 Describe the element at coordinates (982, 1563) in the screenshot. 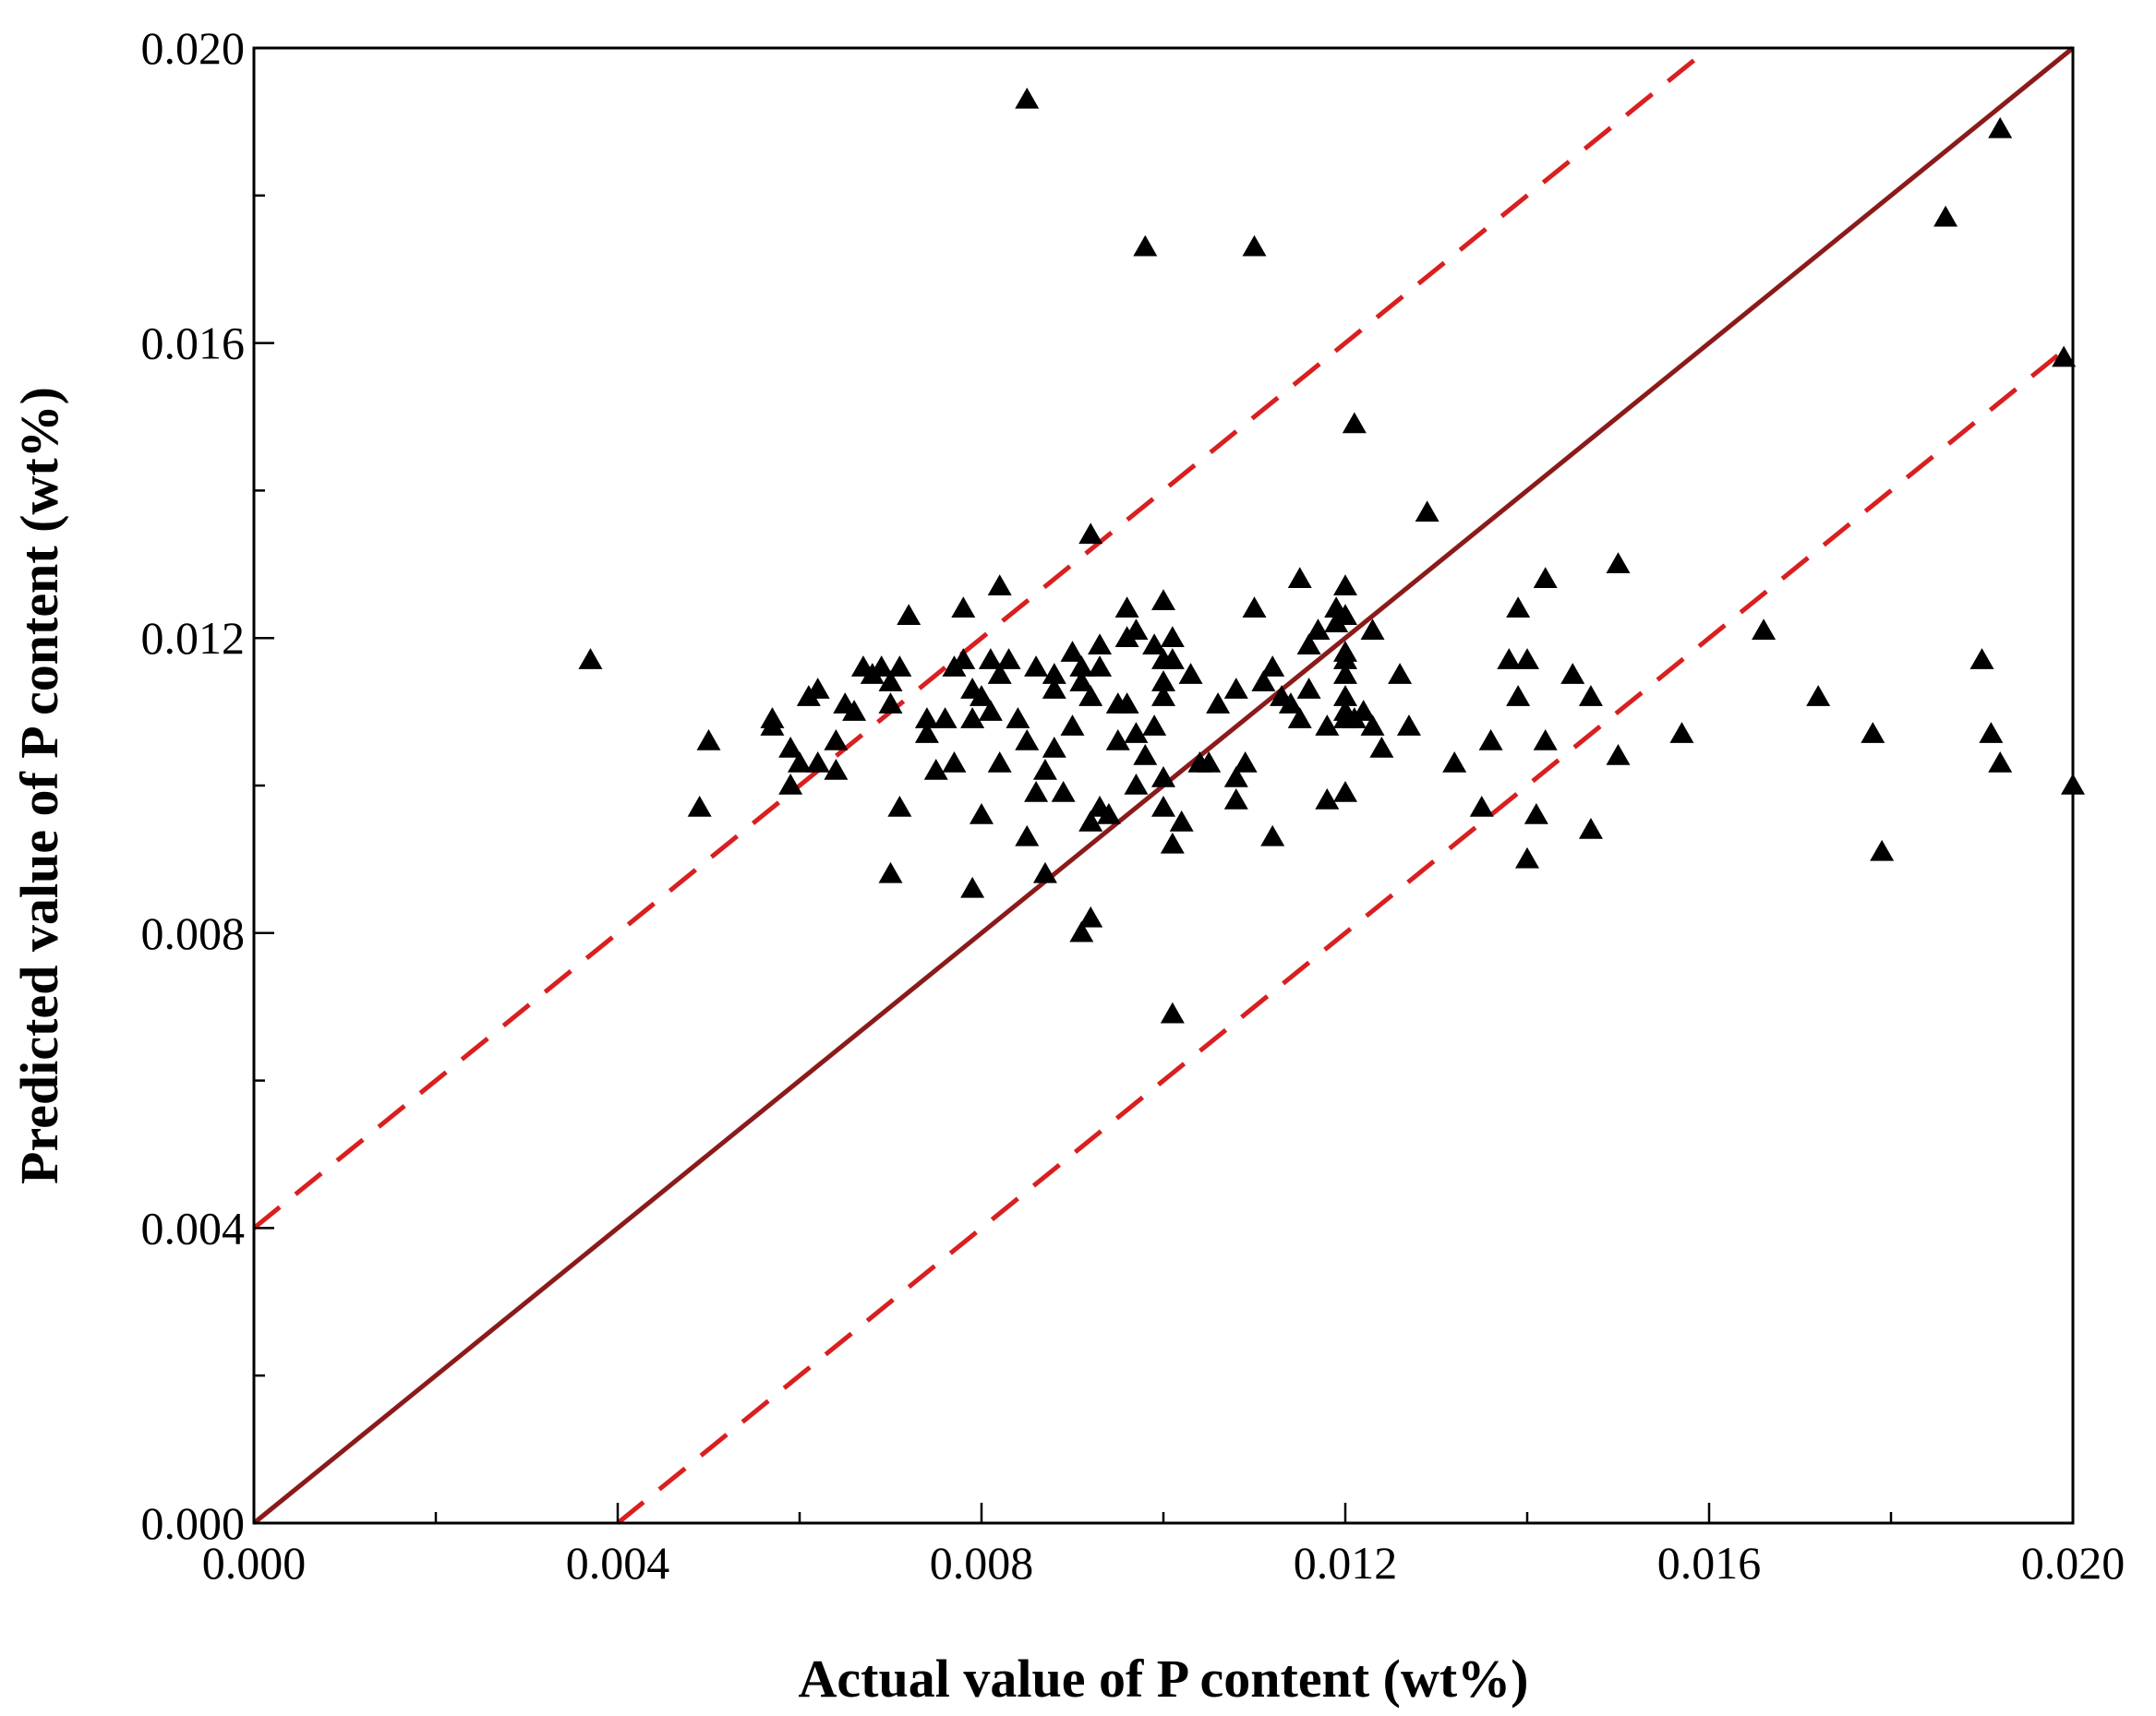

I see `x-tick-label: 0.008` at that location.